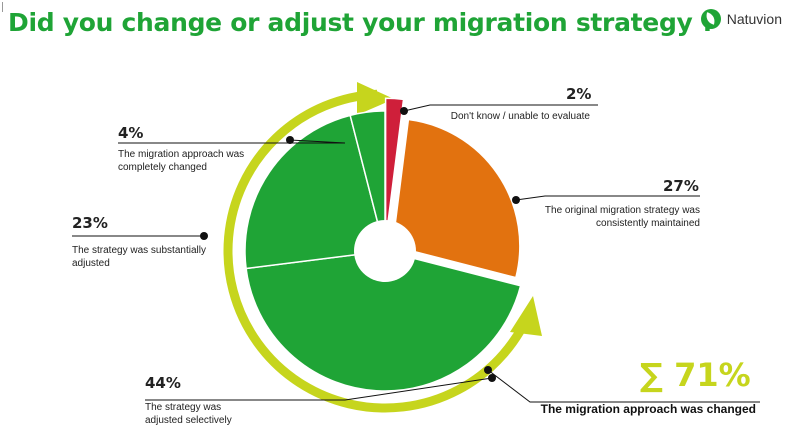 The width and height of the screenshot is (800, 436). What do you see at coordinates (500, 108) in the screenshot?
I see `leader-line-dont-know` at bounding box center [500, 108].